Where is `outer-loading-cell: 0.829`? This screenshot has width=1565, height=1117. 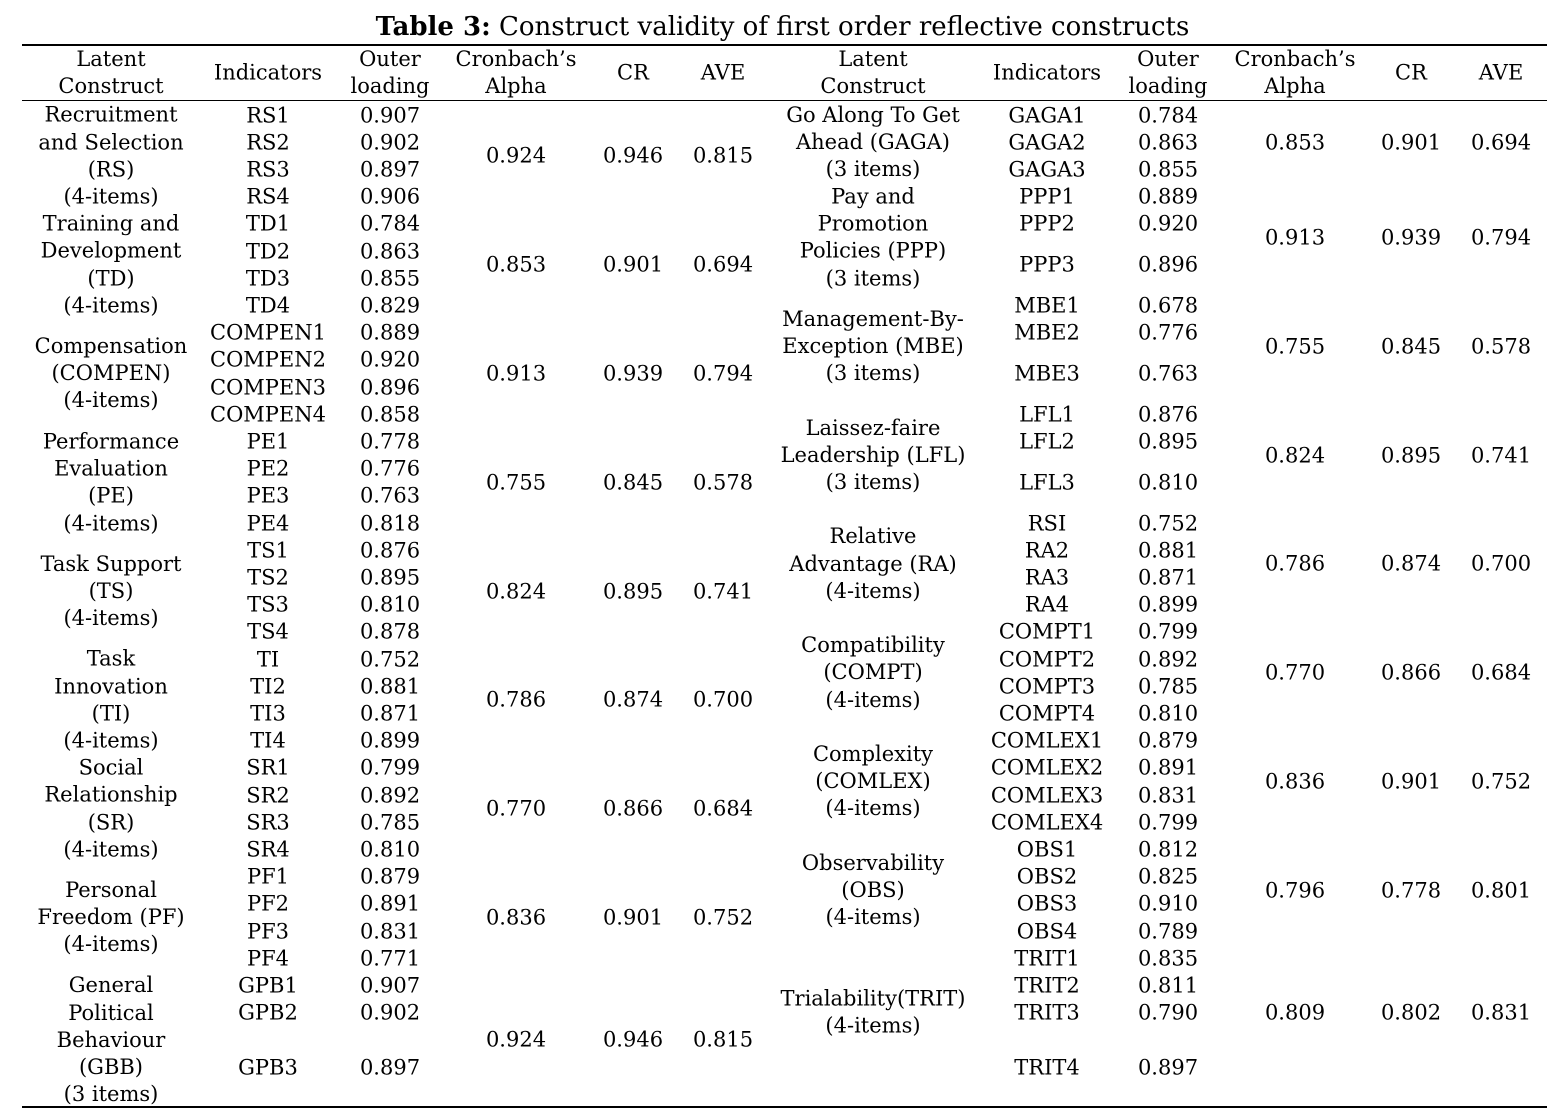 outer-loading-cell: 0.829 is located at coordinates (390, 305).